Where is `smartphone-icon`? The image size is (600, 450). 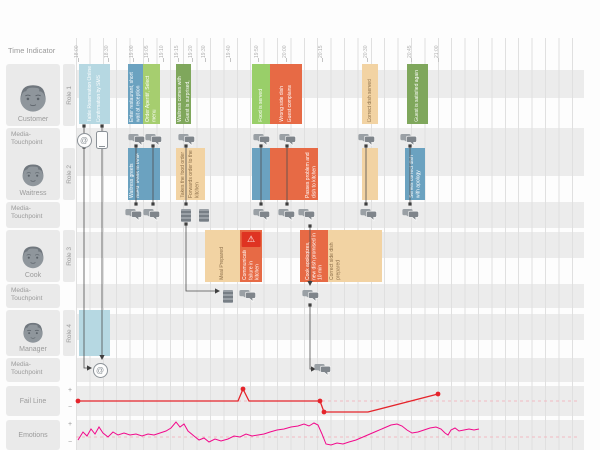
smartphone-icon is located at coordinates (102, 140).